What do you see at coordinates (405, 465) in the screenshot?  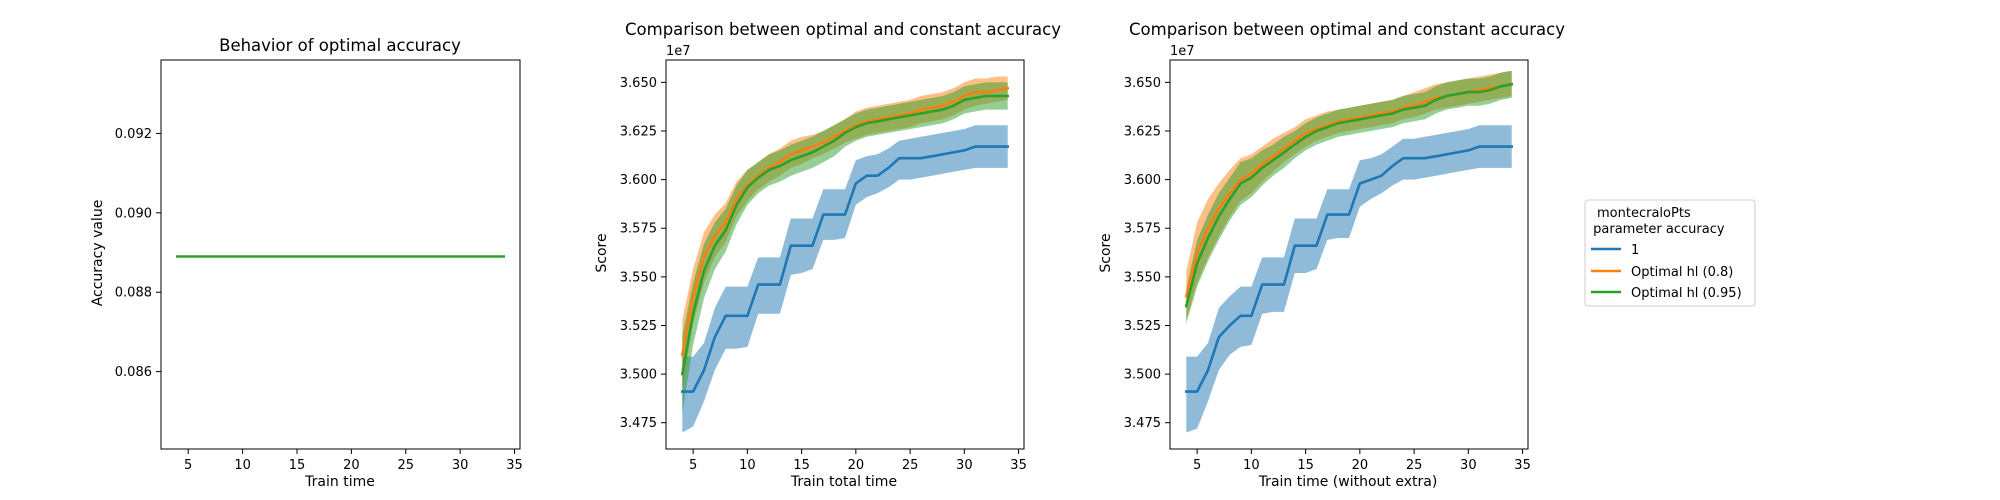 I see `panel-1-x-tick-label: 25` at bounding box center [405, 465].